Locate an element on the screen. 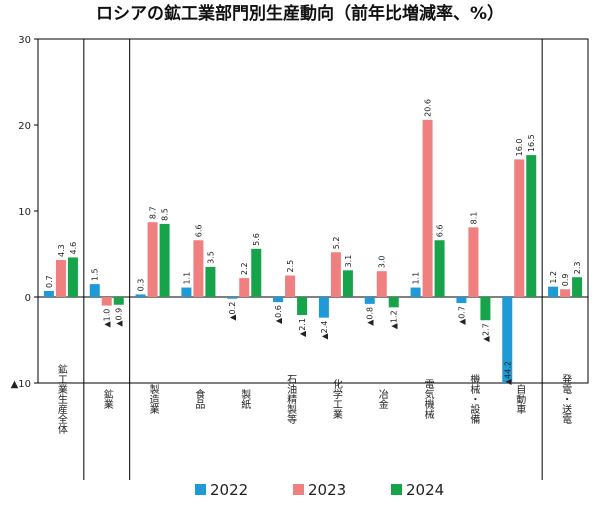 Image resolution: width=600 pixels, height=517 pixels. y-tick-label: 30 is located at coordinates (24, 40).